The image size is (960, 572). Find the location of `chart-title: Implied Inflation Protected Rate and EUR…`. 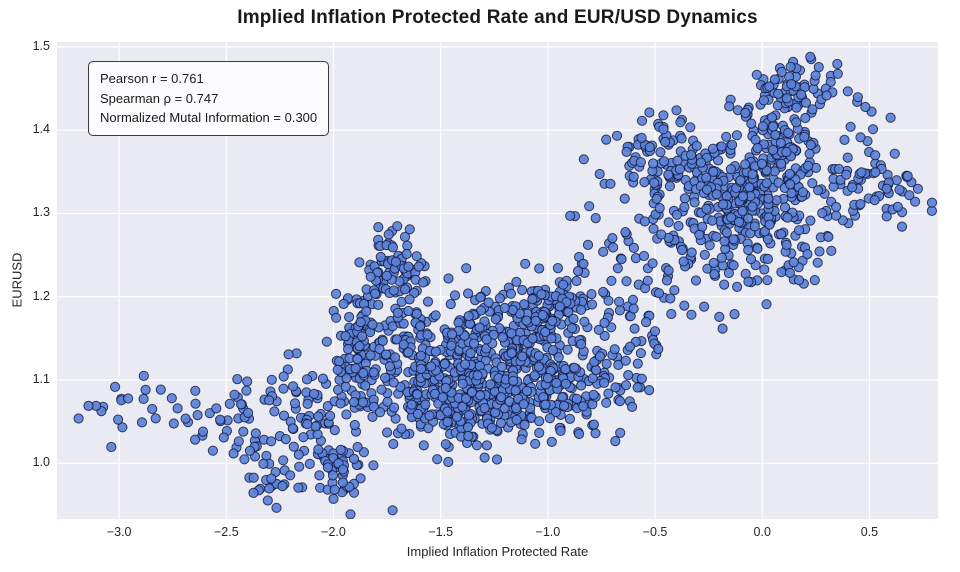

chart-title: Implied Inflation Protected Rate and EUR… is located at coordinates (497, 17).